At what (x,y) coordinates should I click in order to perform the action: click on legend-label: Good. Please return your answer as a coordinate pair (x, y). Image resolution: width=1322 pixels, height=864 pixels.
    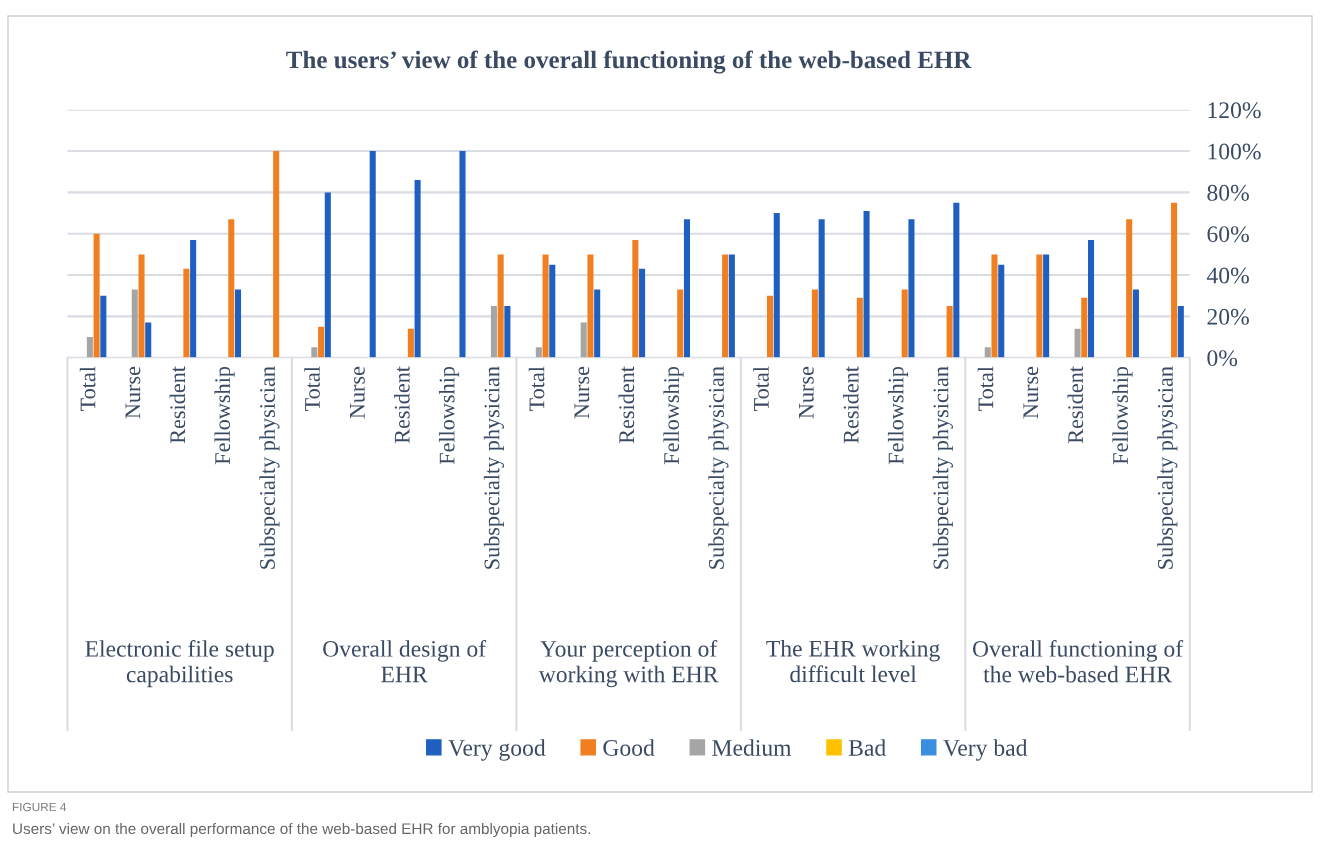
    Looking at the image, I should click on (629, 747).